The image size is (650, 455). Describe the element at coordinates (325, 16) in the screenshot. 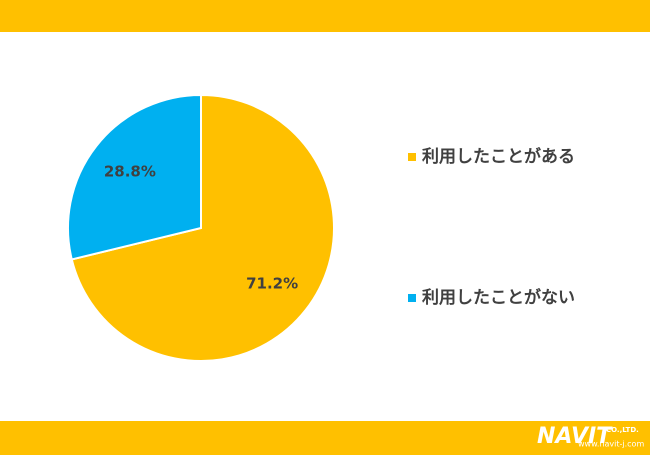

I see `top-band` at that location.